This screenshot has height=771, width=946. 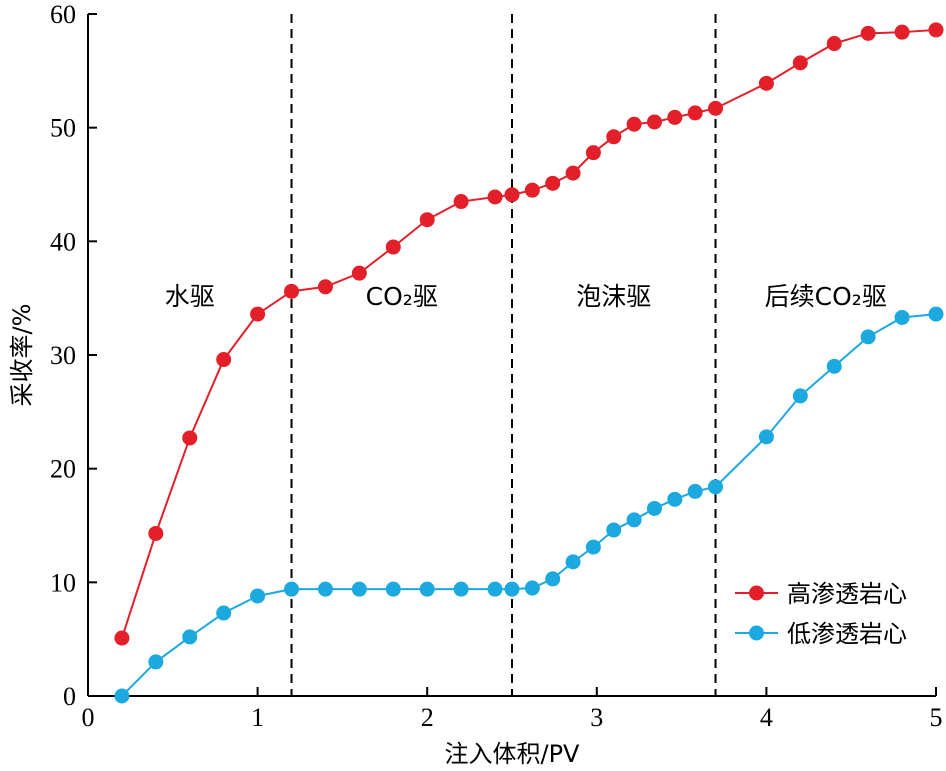 I want to click on y-tick-label: 60, so click(x=63, y=14).